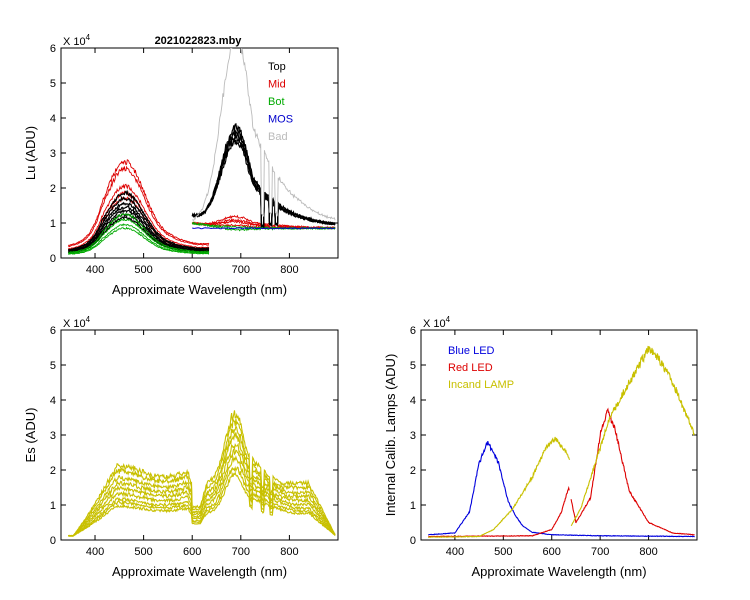  What do you see at coordinates (481, 385) in the screenshot?
I see `legend-entry-incand-lamp: Incand LAMP` at bounding box center [481, 385].